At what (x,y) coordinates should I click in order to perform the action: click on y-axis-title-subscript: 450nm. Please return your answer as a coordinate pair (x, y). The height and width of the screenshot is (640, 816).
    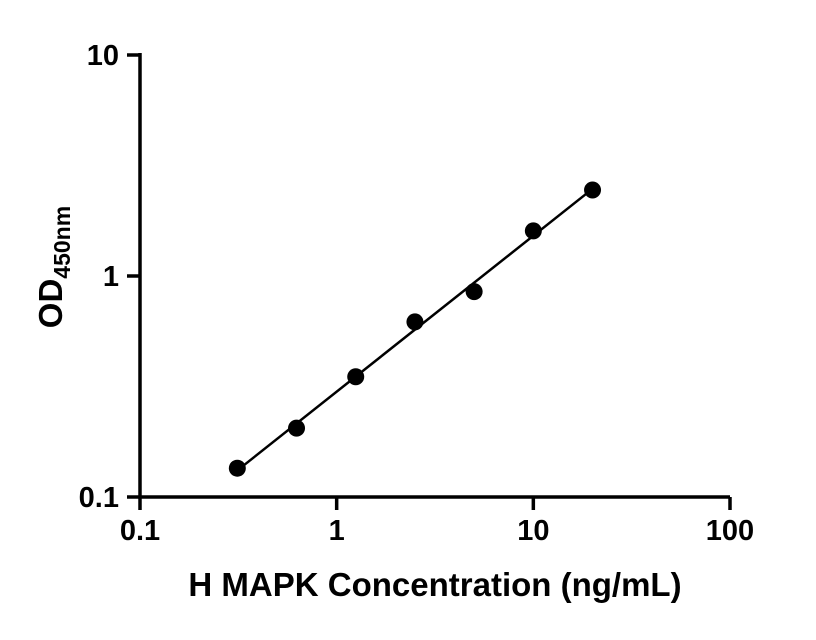
    Looking at the image, I should click on (62, 242).